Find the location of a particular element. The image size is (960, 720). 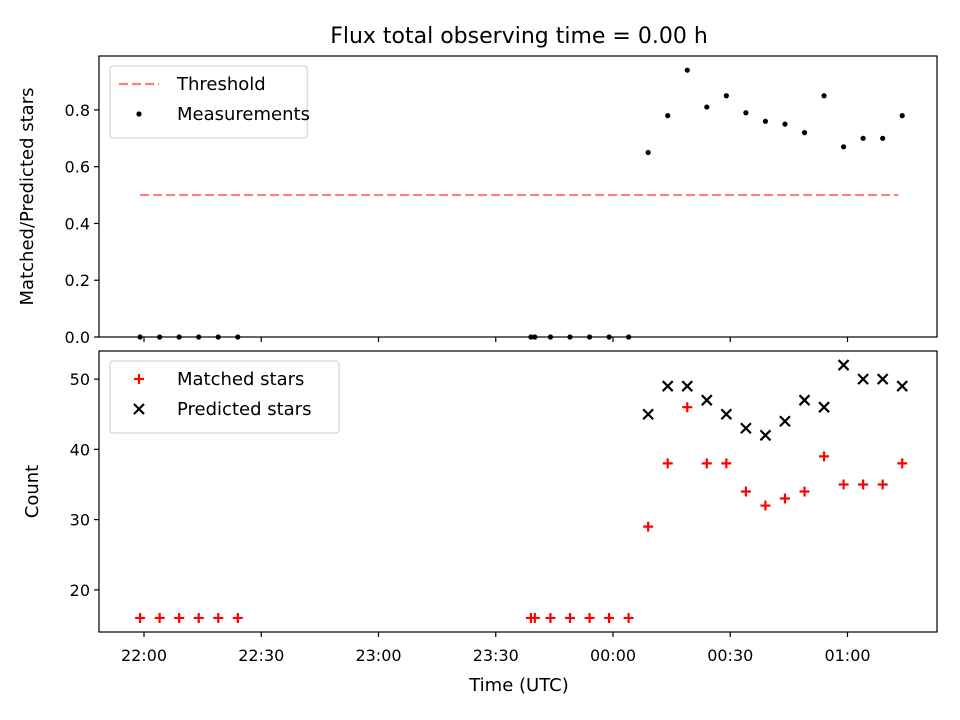

y-tick-label: 0.4 is located at coordinates (77, 223).